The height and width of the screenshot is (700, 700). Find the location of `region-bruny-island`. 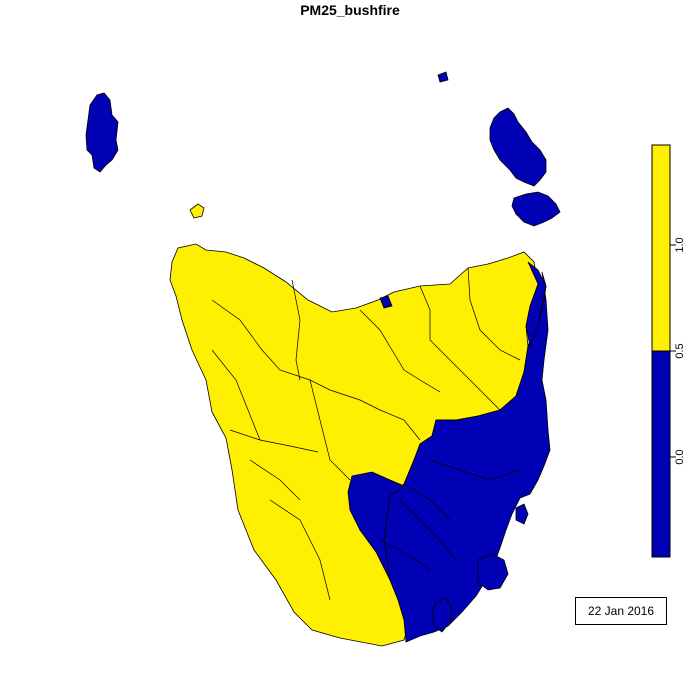

region-bruny-island is located at coordinates (442, 615).